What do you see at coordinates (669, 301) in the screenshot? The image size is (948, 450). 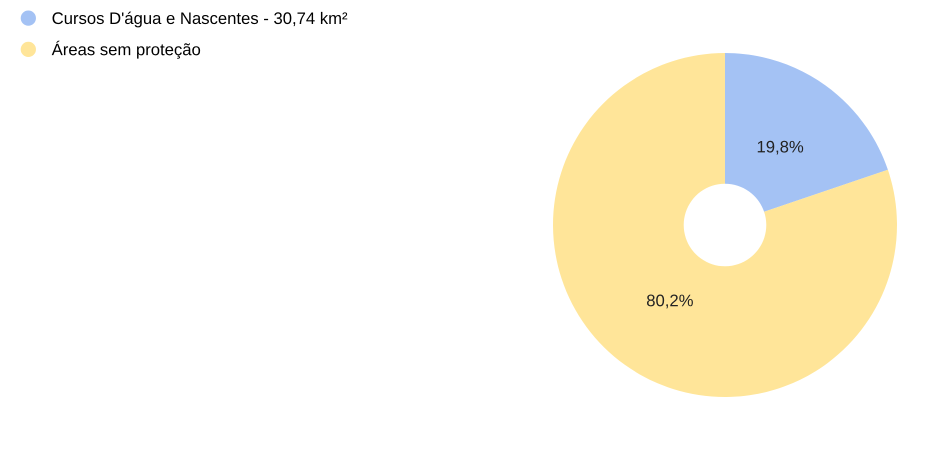 I see `data-label: 80,2%` at bounding box center [669, 301].